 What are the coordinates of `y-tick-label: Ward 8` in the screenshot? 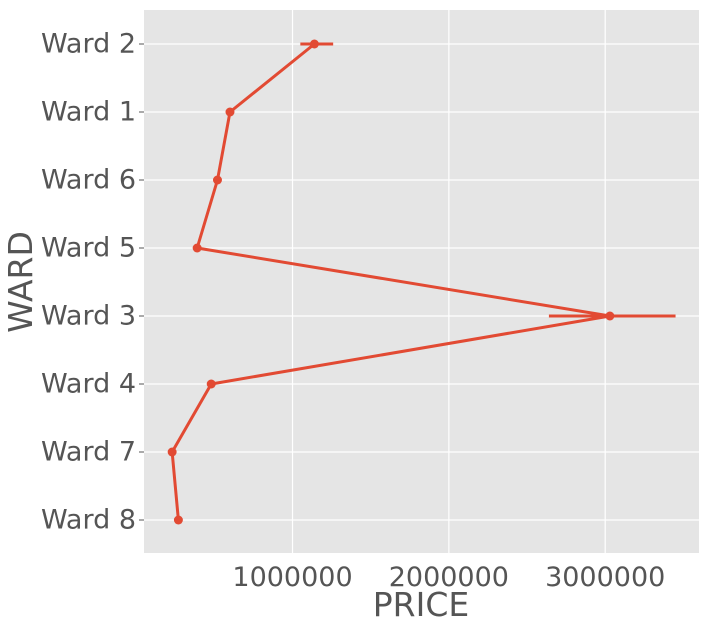 It's located at (88, 520).